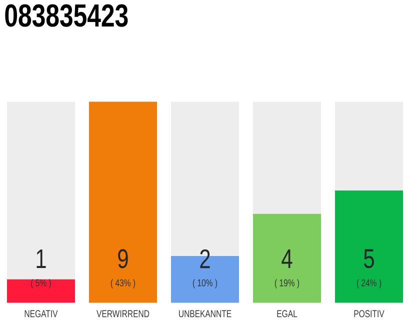 The image size is (410, 320). I want to click on annotation: 5, so click(369, 258).